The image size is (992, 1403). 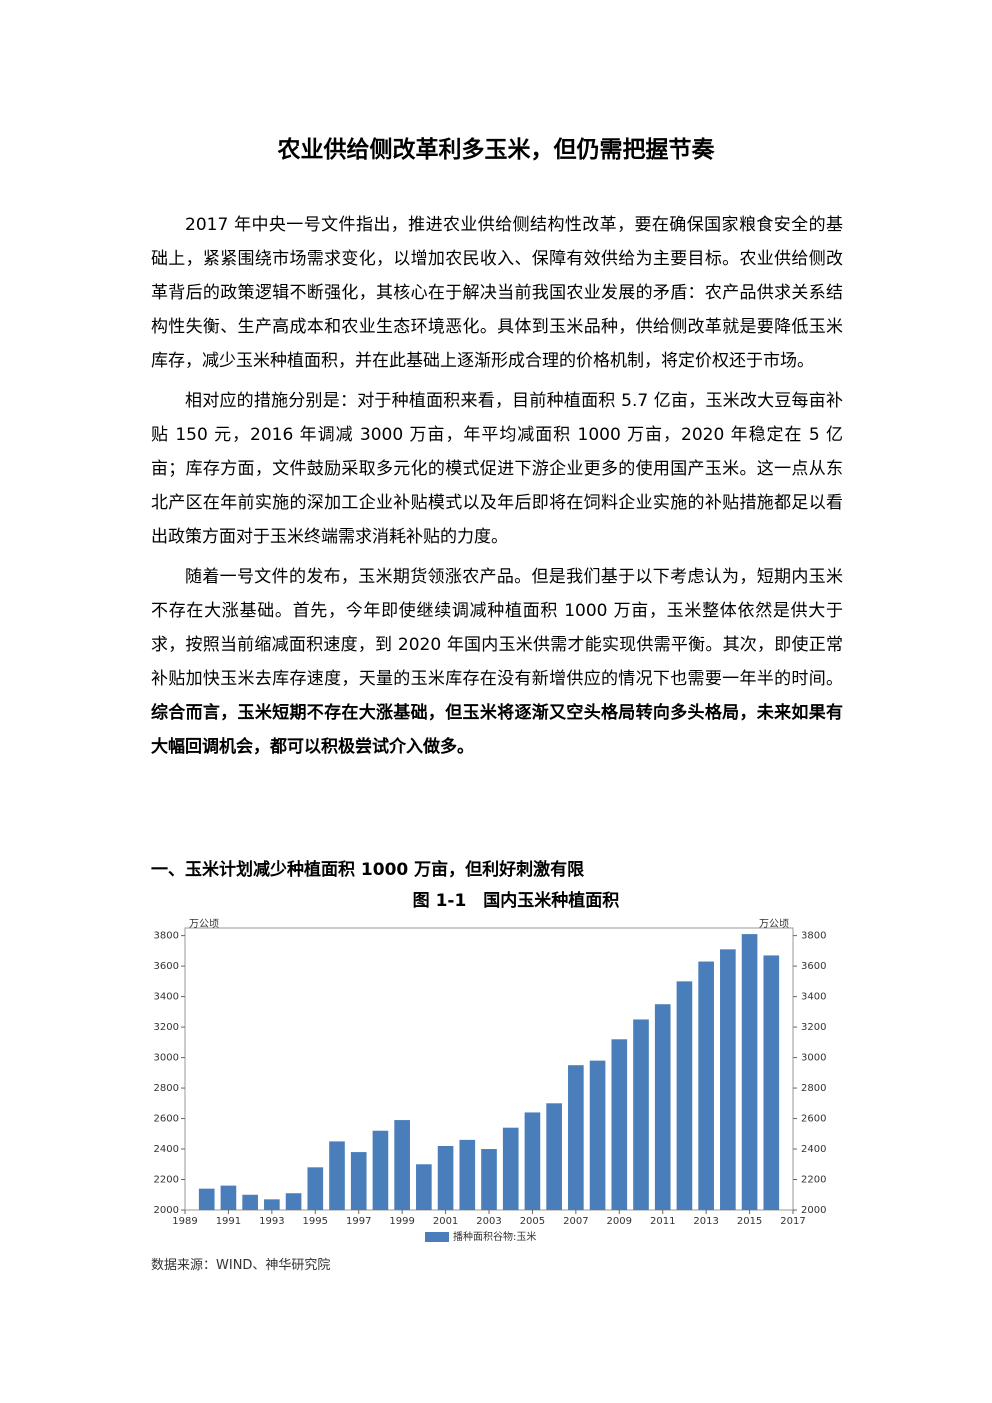 What do you see at coordinates (749, 1221) in the screenshot?
I see `x-tick-label: 2015` at bounding box center [749, 1221].